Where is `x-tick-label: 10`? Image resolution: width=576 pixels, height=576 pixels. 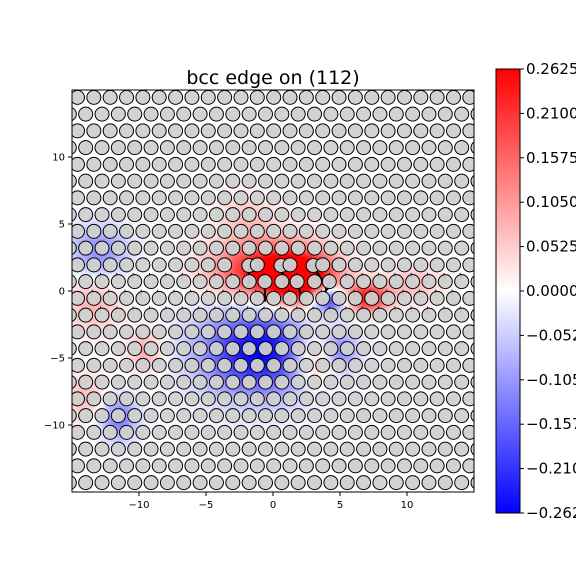
x-tick-label: 10 is located at coordinates (407, 505).